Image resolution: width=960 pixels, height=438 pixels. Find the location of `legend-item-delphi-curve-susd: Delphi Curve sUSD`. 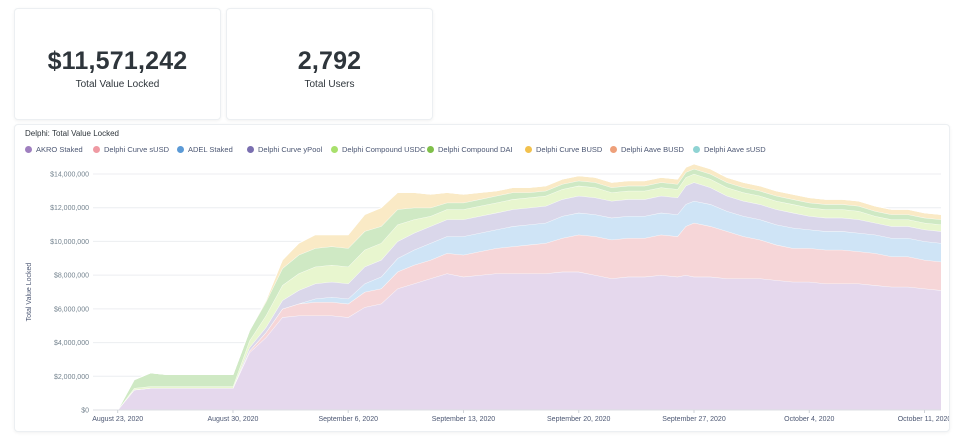

legend-item-delphi-curve-susd: Delphi Curve sUSD is located at coordinates (131, 149).